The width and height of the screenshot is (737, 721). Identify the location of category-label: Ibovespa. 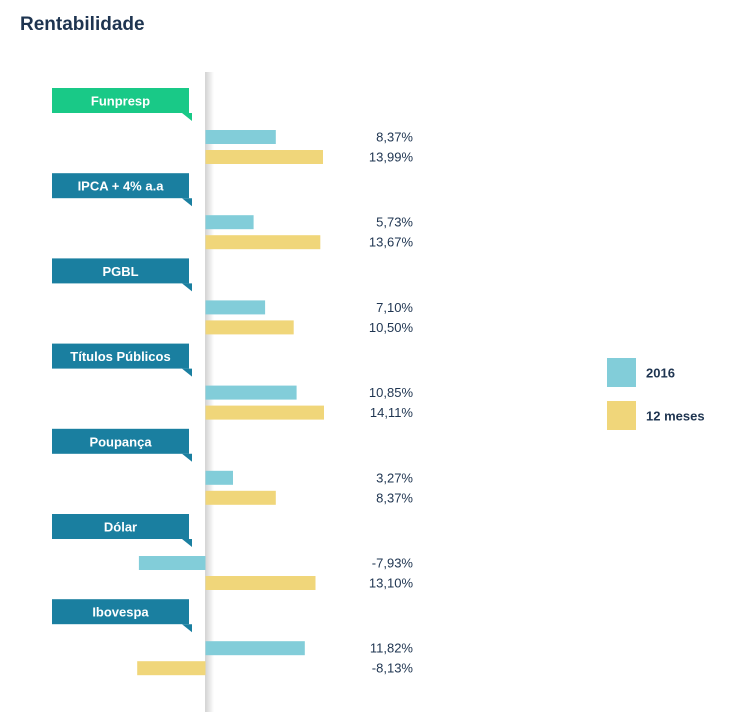
(122, 616).